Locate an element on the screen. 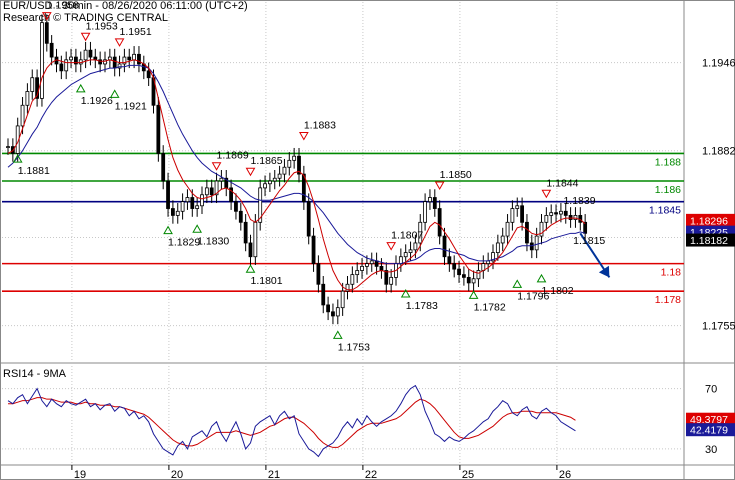  swing-low-label: 1.1801 is located at coordinates (267, 281).